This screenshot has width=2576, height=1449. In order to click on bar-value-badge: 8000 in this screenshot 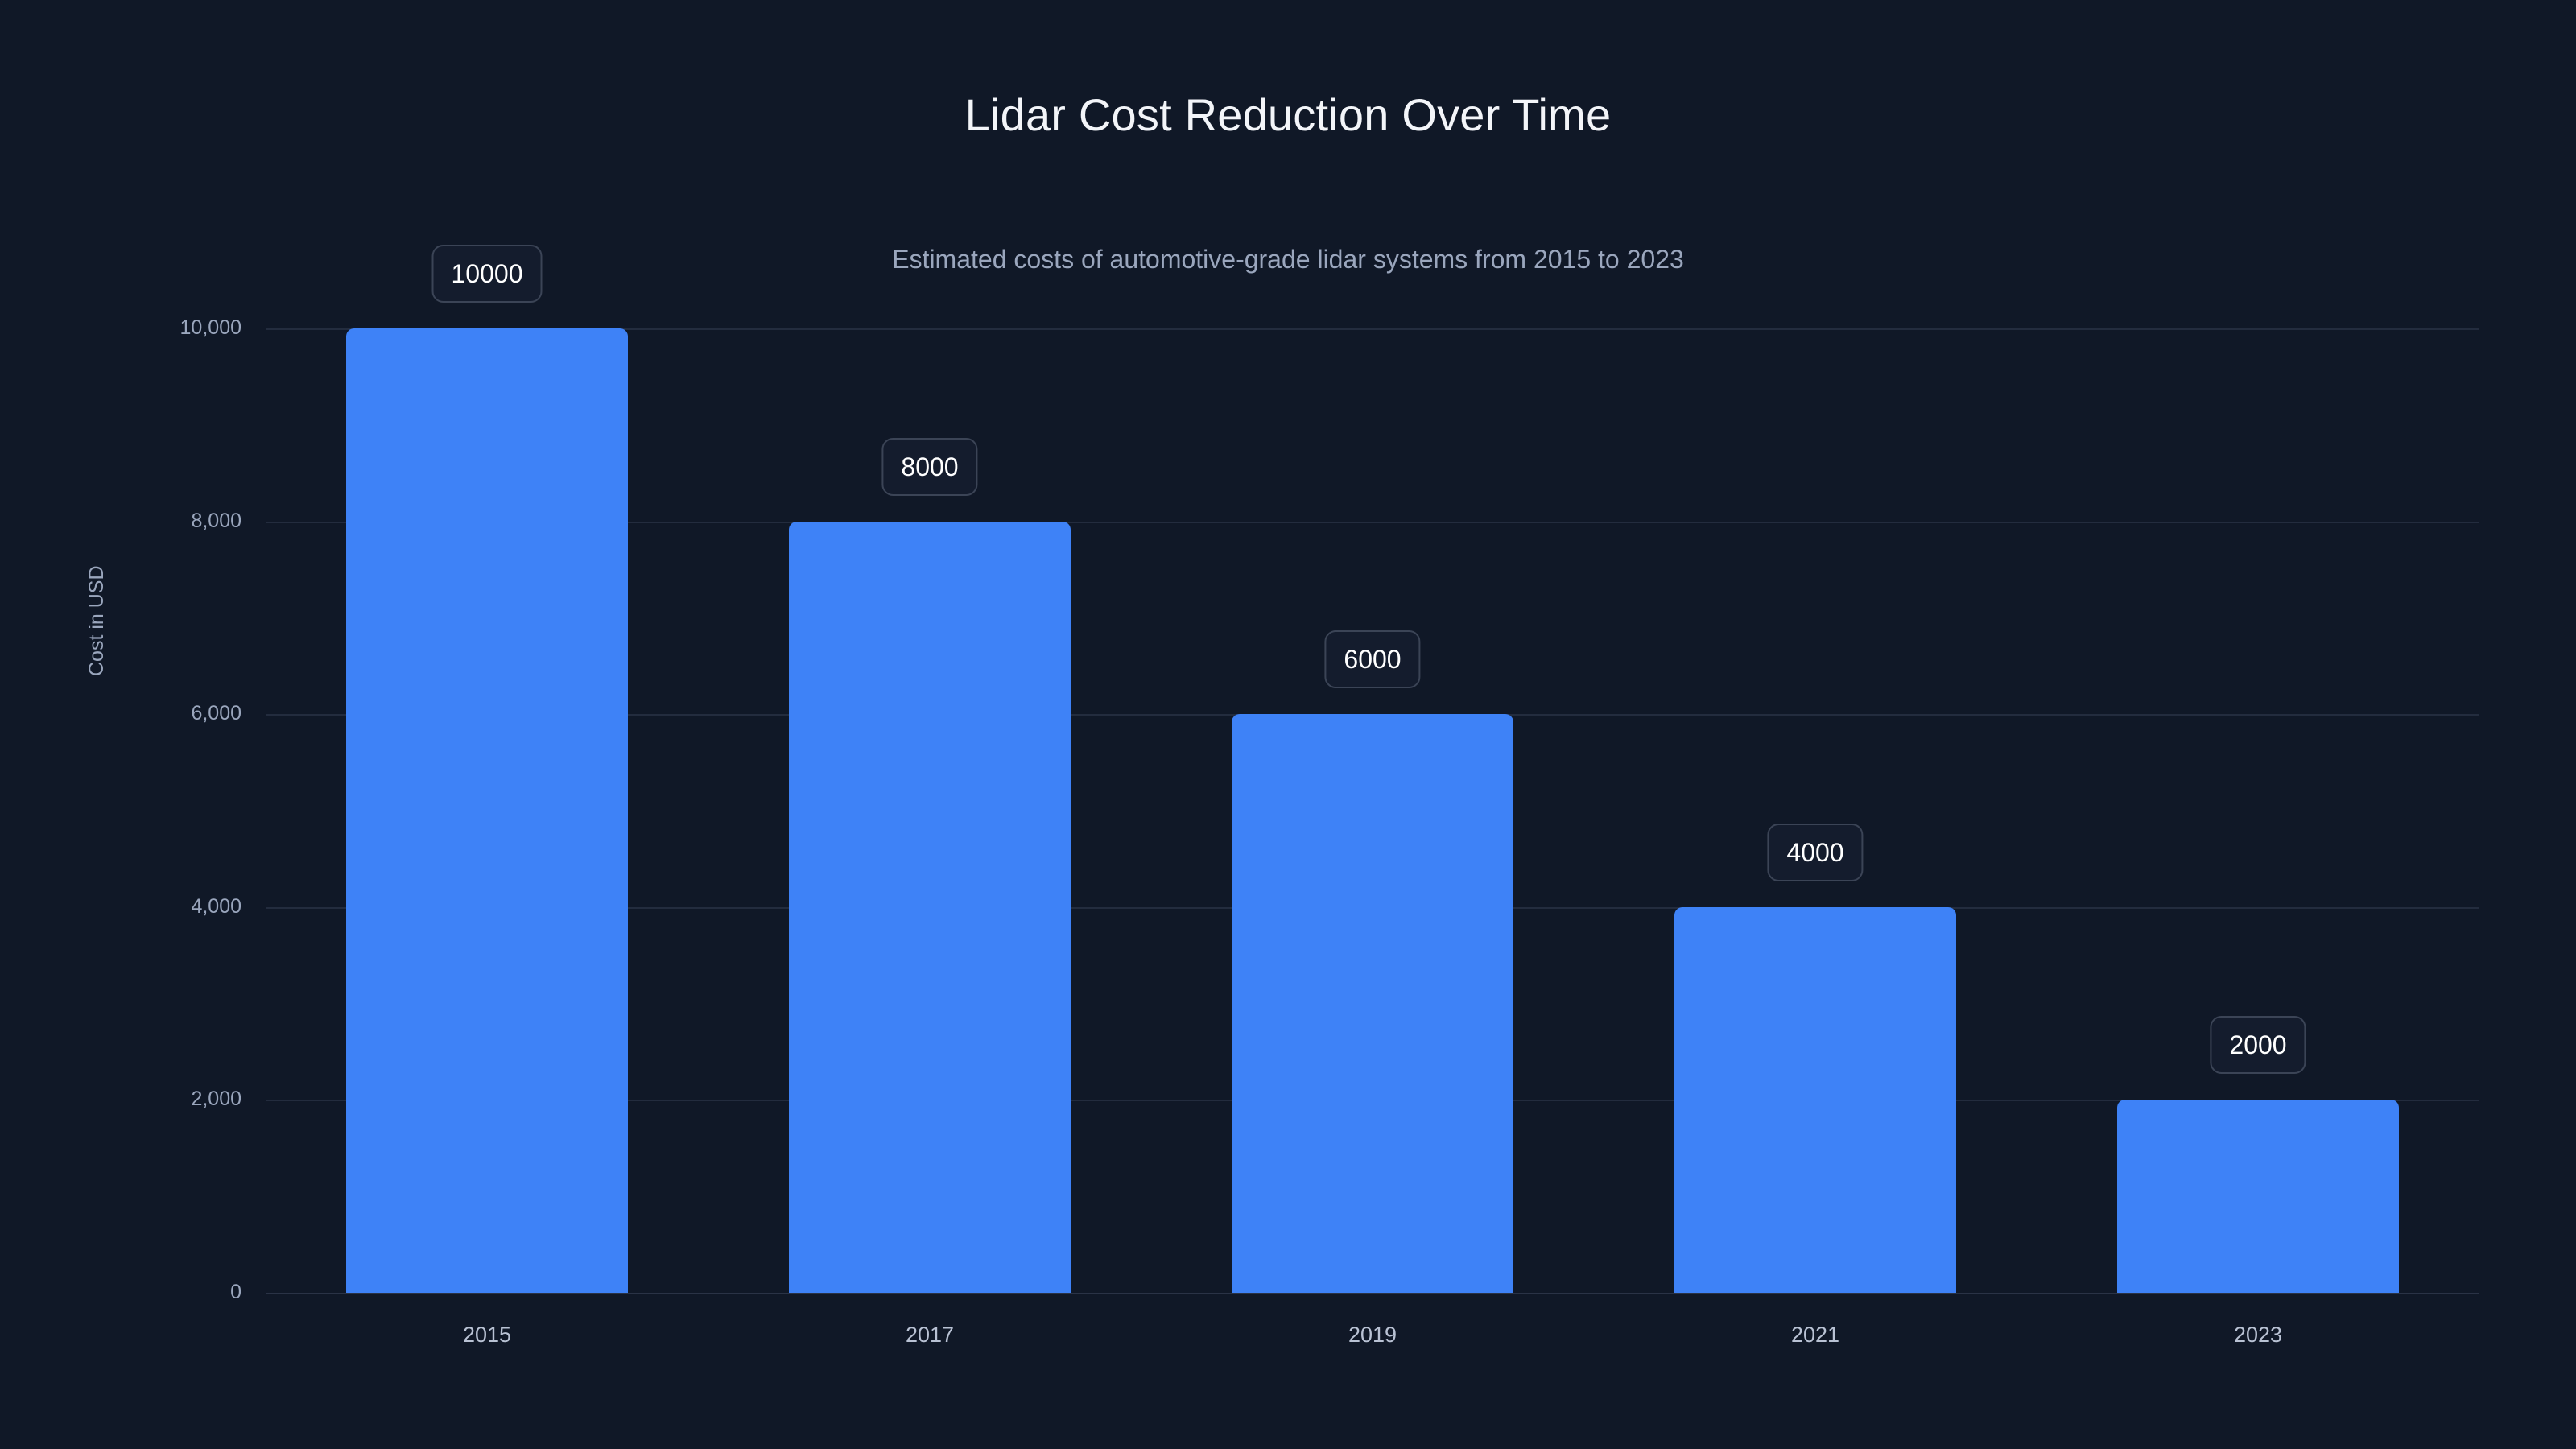, I will do `click(929, 466)`.